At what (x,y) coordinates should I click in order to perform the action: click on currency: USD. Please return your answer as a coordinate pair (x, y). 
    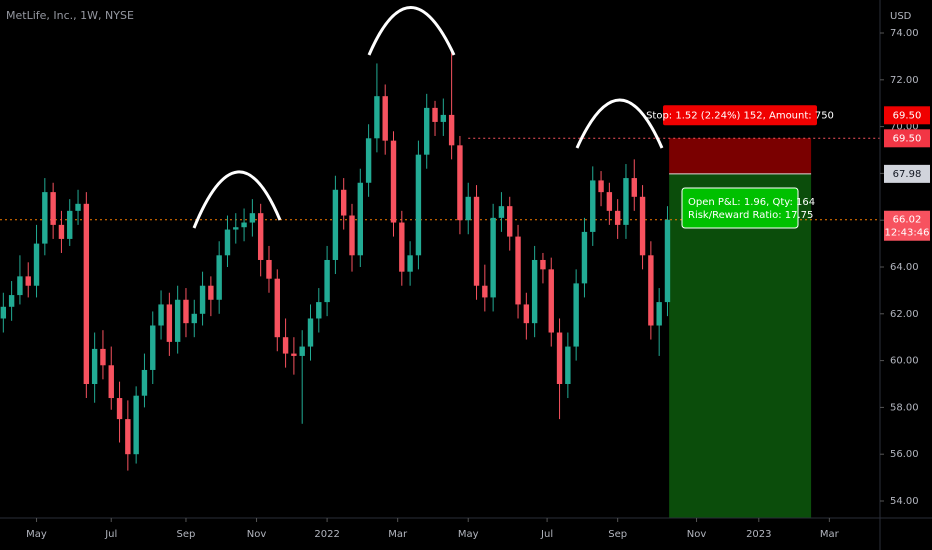
    Looking at the image, I should click on (901, 16).